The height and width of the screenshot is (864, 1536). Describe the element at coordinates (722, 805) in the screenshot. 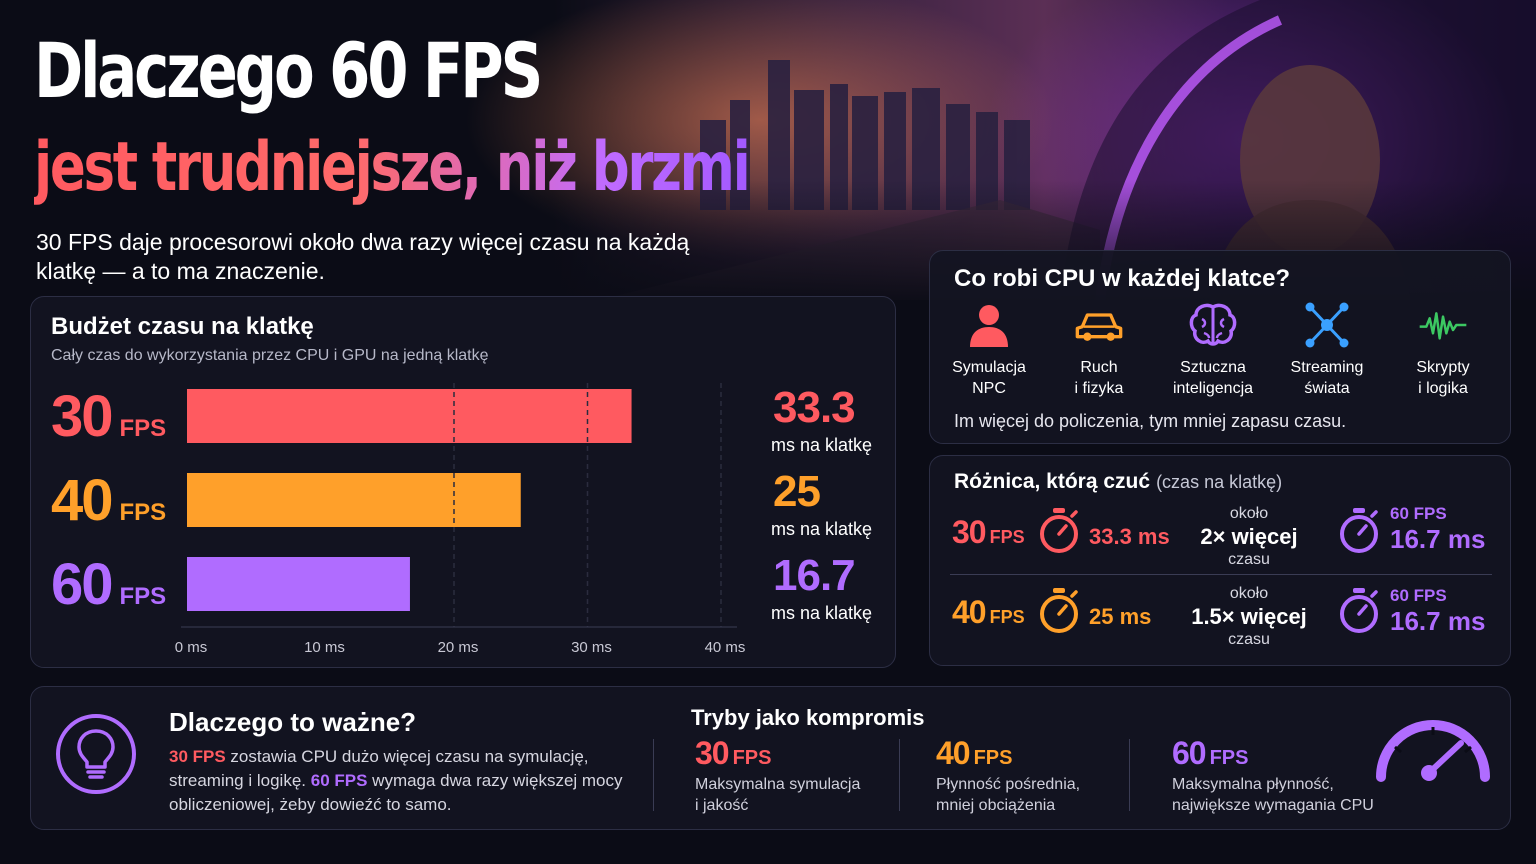

I see `mode-desc-line2: i jakość` at that location.